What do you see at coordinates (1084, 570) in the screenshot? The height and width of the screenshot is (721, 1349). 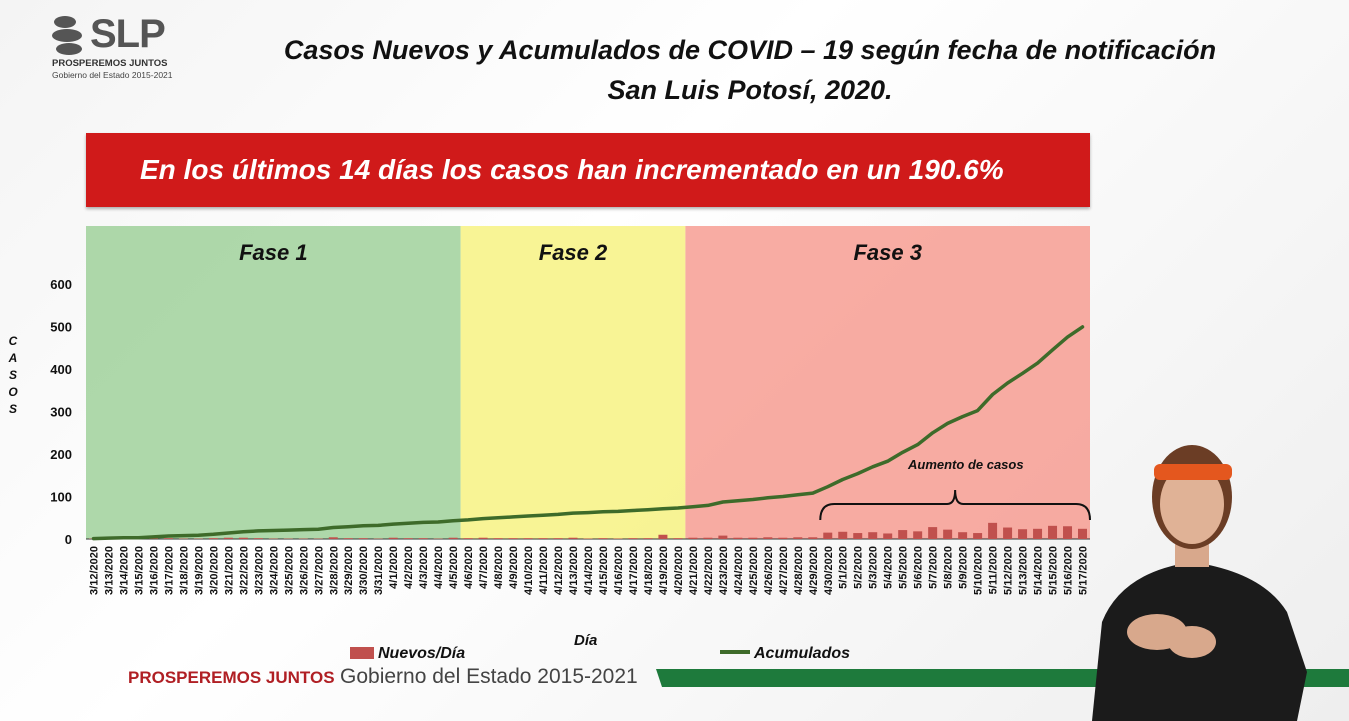 I see `x-tick-label: 5/17/2020` at bounding box center [1084, 570].